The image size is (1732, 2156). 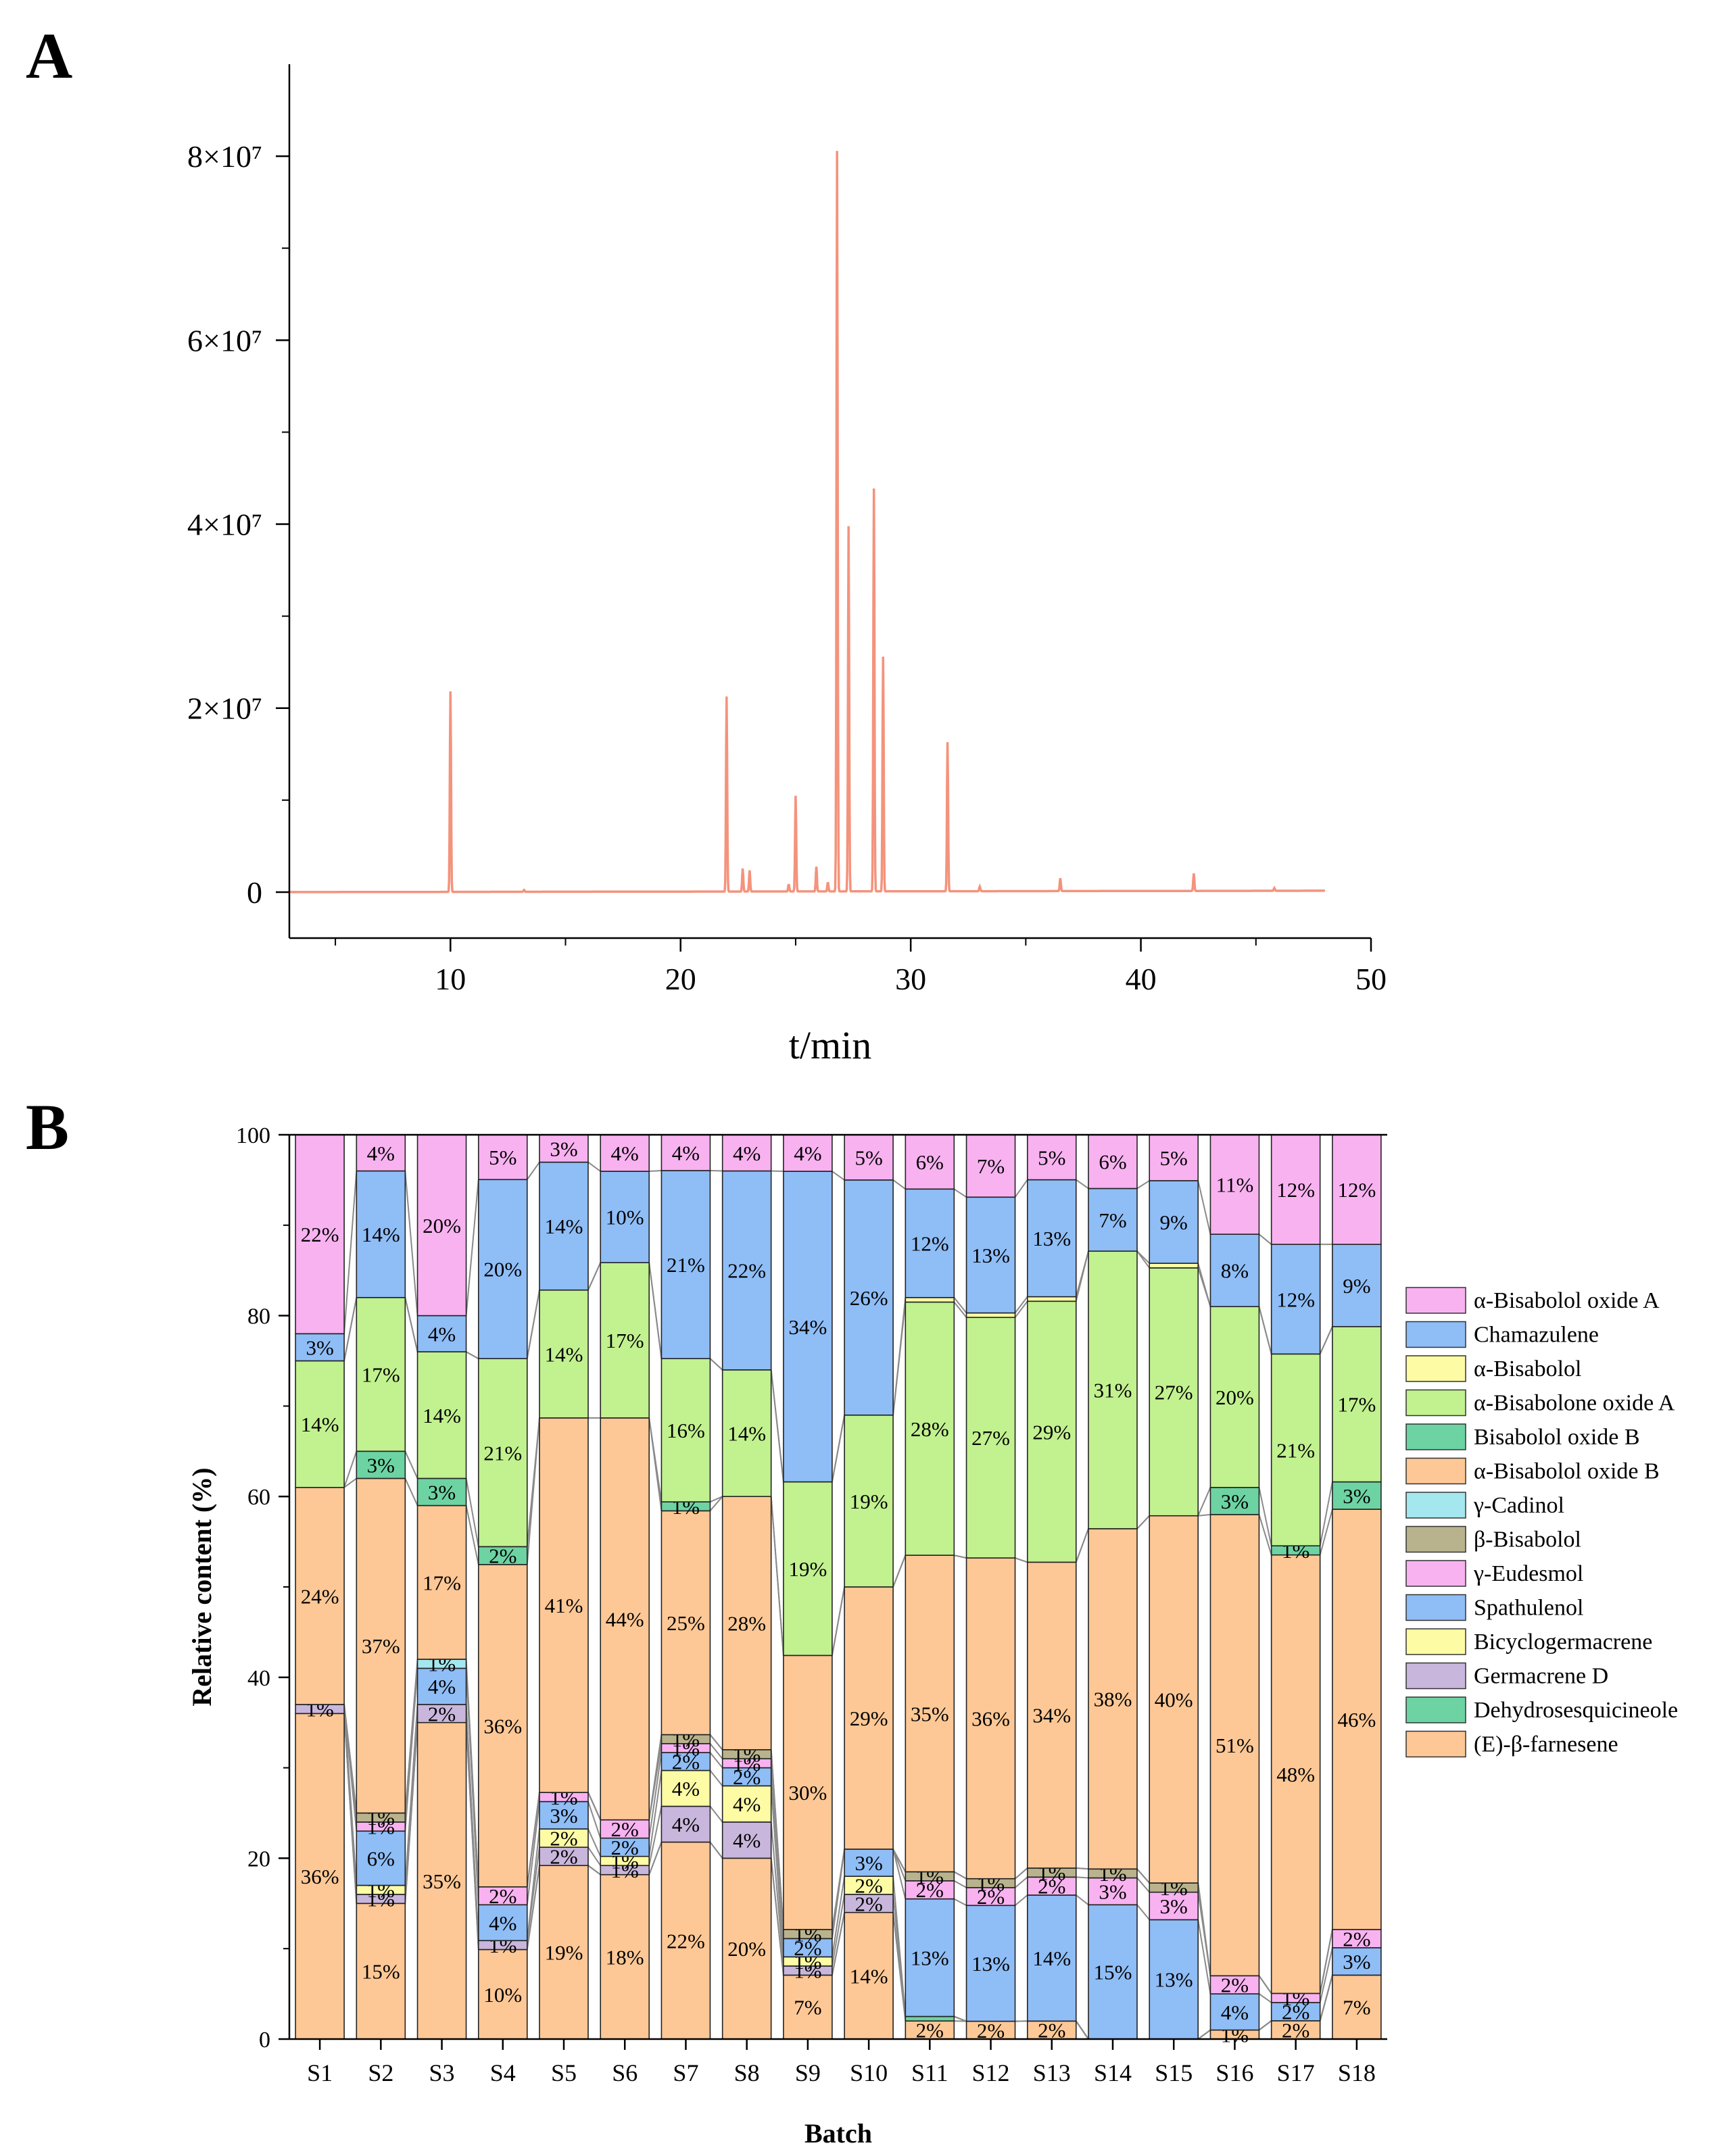 What do you see at coordinates (1112, 1162) in the screenshot?
I see `data-label: 6%` at bounding box center [1112, 1162].